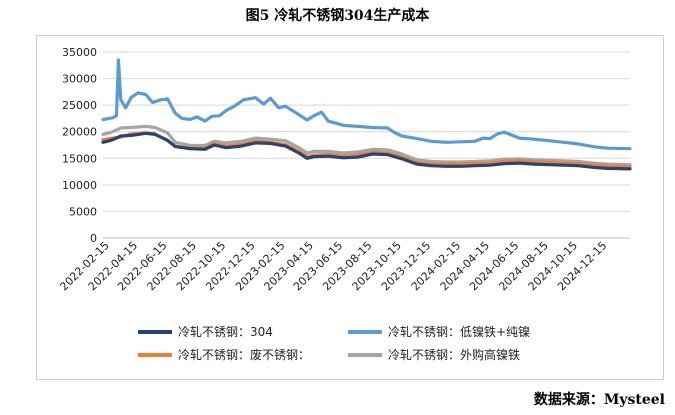  What do you see at coordinates (93, 238) in the screenshot?
I see `y-tick-label: 0` at bounding box center [93, 238].